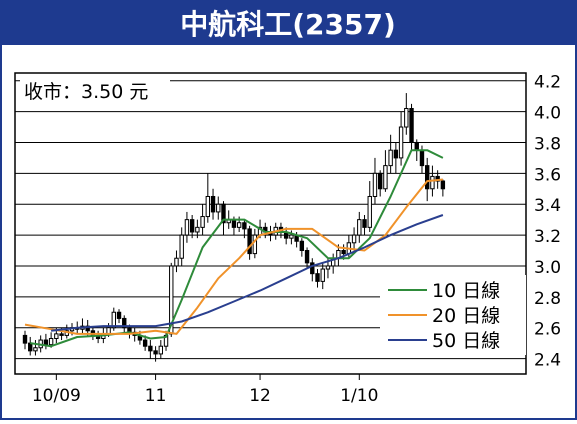 The image size is (577, 424). What do you see at coordinates (547, 144) in the screenshot?
I see `y-tick-label: 3.8` at bounding box center [547, 144].